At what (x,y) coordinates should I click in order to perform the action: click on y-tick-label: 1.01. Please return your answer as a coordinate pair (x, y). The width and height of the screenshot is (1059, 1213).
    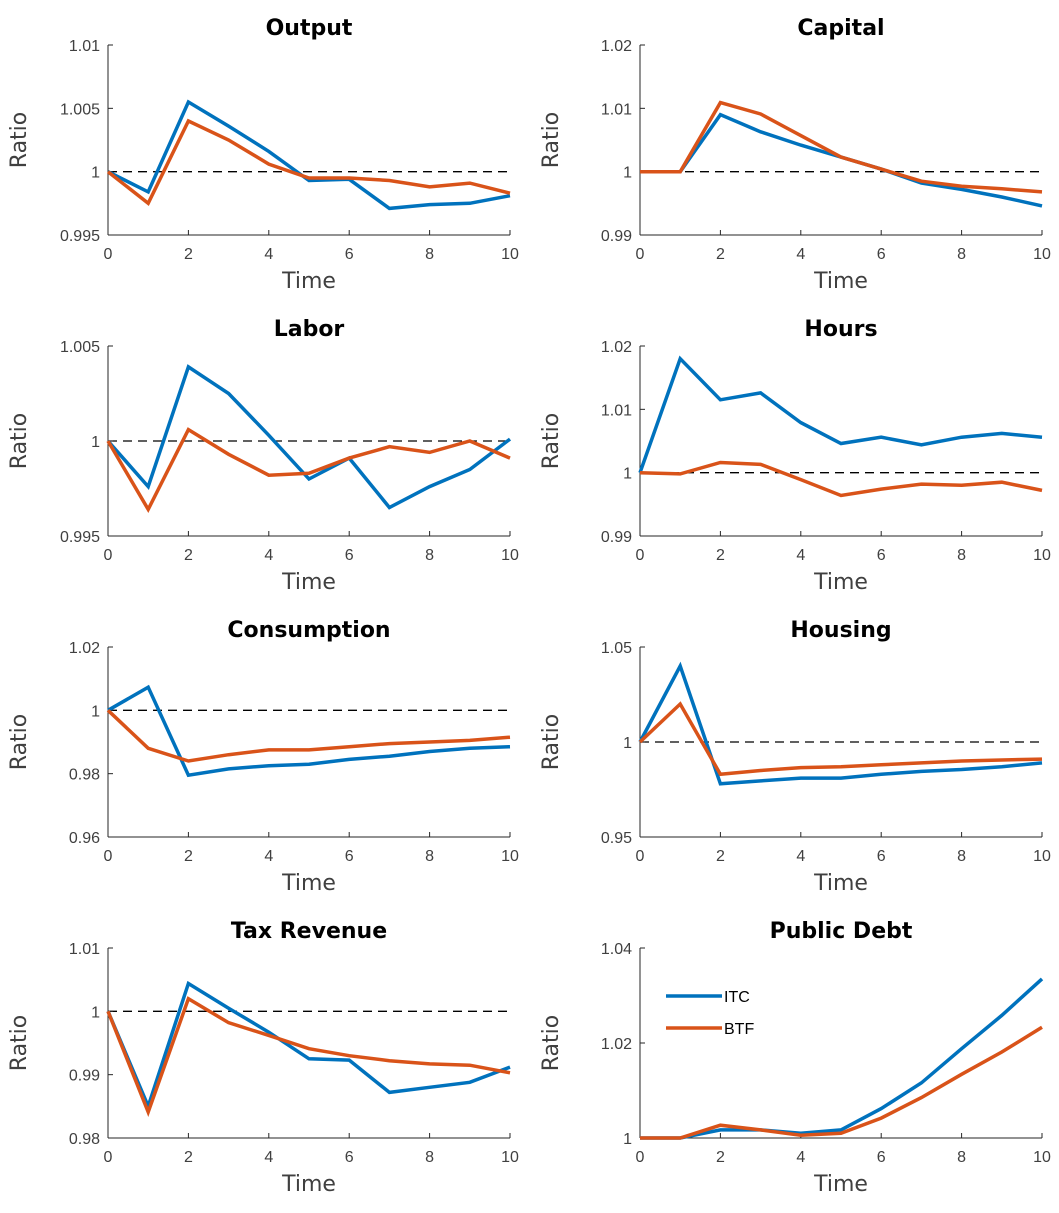
    Looking at the image, I should click on (84, 46).